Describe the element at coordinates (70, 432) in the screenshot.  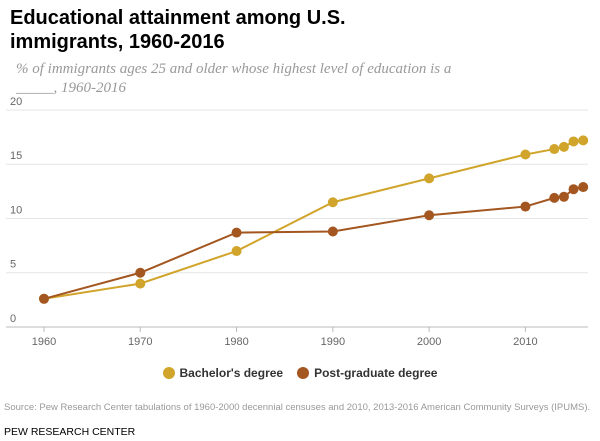
I see `brand: PEW RESEARCH CENTER` at that location.